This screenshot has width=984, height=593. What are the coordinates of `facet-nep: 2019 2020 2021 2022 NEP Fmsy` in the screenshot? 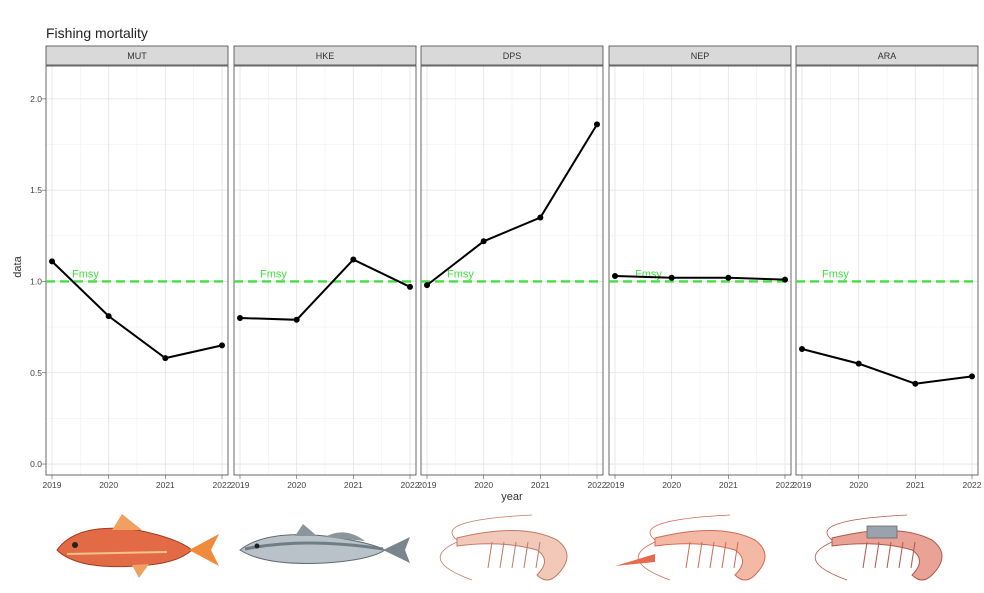 It's located at (700, 267).